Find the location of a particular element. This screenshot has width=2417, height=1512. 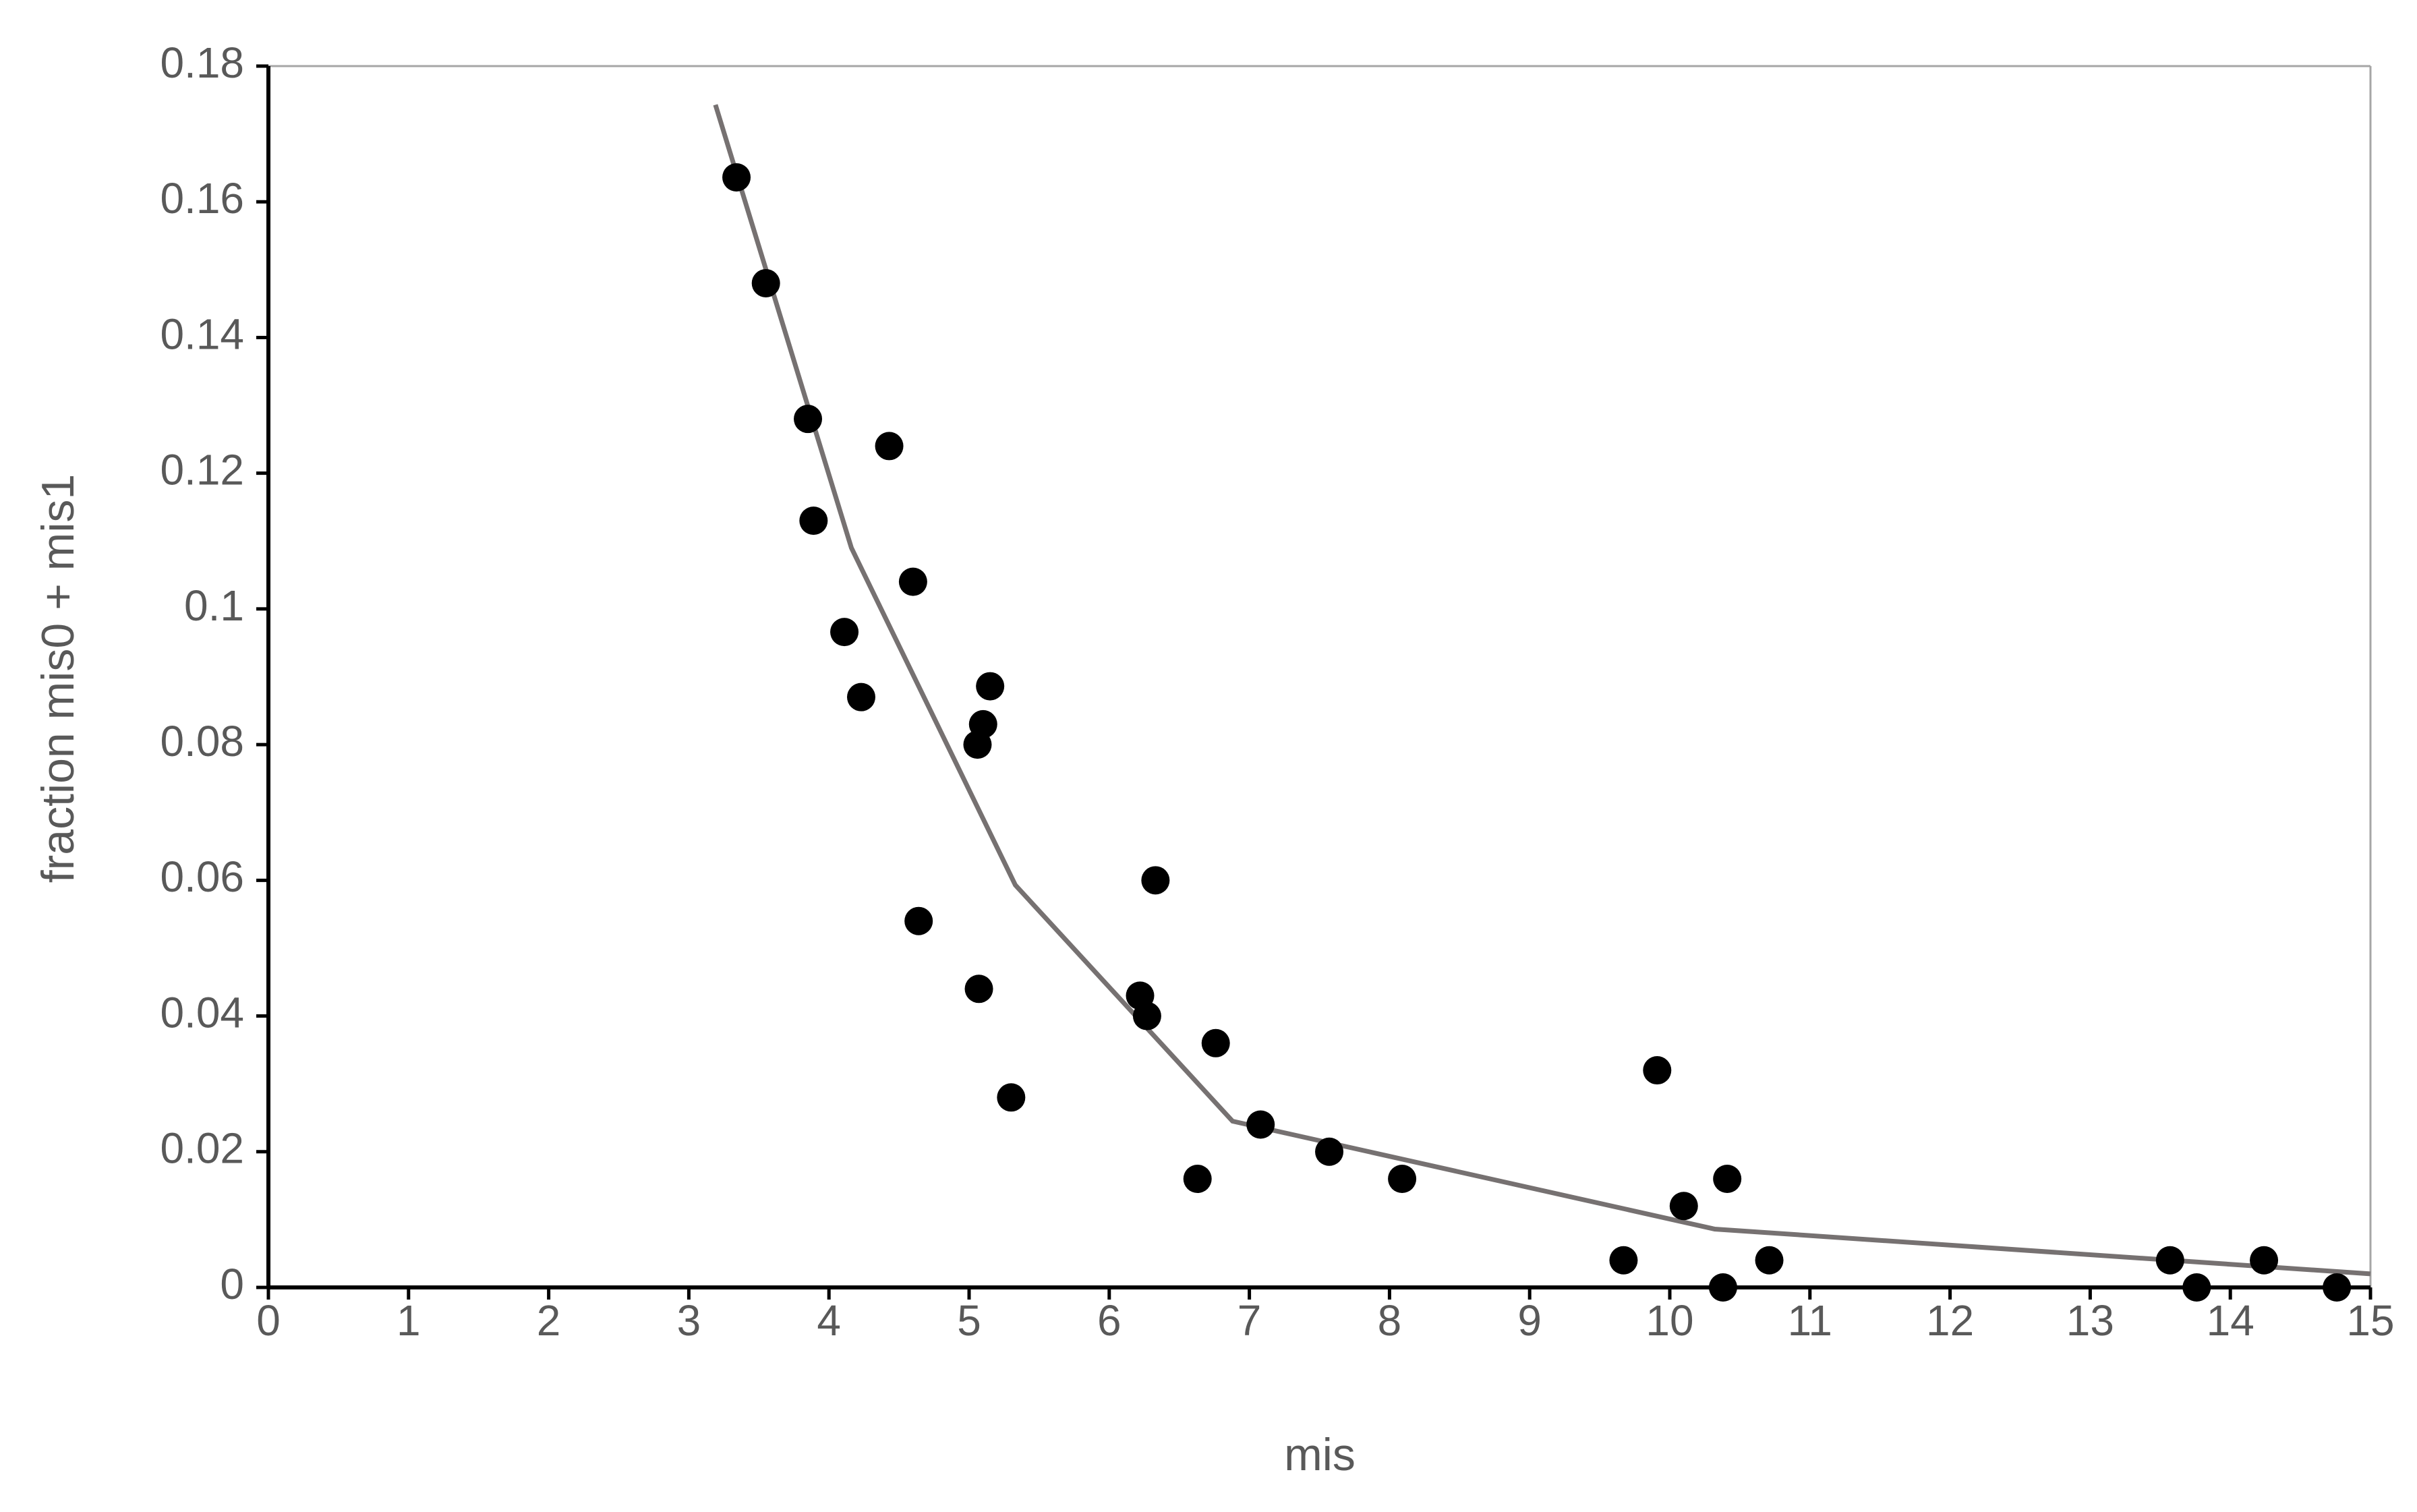

y-tick-label: 0.02 is located at coordinates (202, 1148).